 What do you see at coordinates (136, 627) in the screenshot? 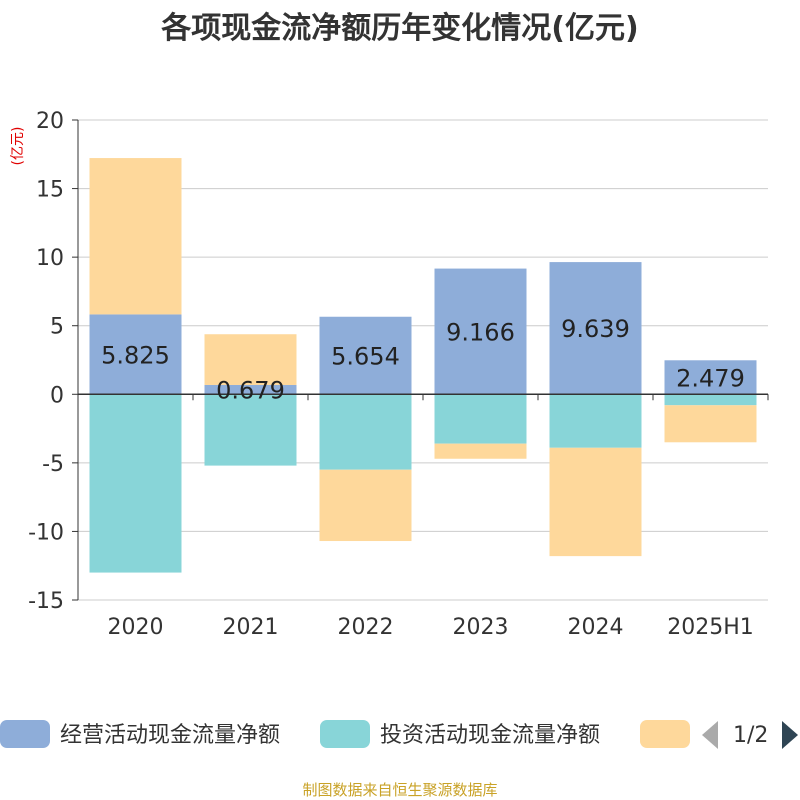
I see `x-tick-label: 2020` at bounding box center [136, 627].